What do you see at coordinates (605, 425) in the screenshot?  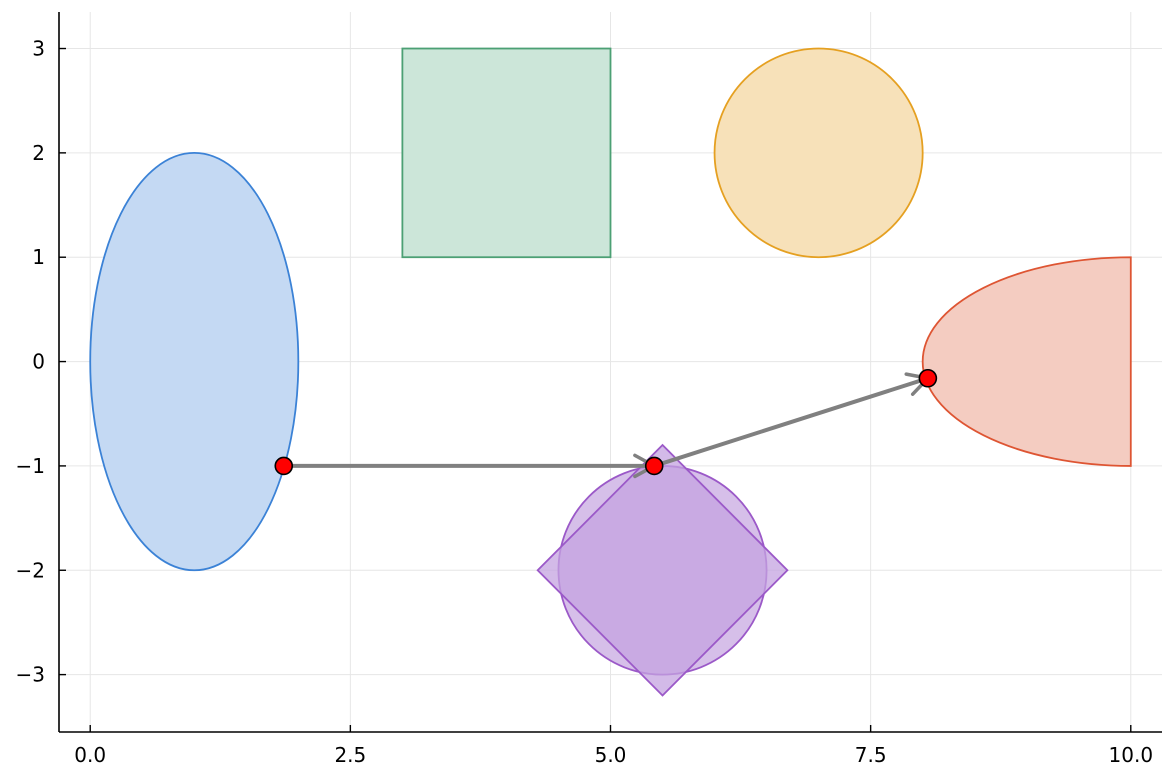 I see `arrows` at bounding box center [605, 425].